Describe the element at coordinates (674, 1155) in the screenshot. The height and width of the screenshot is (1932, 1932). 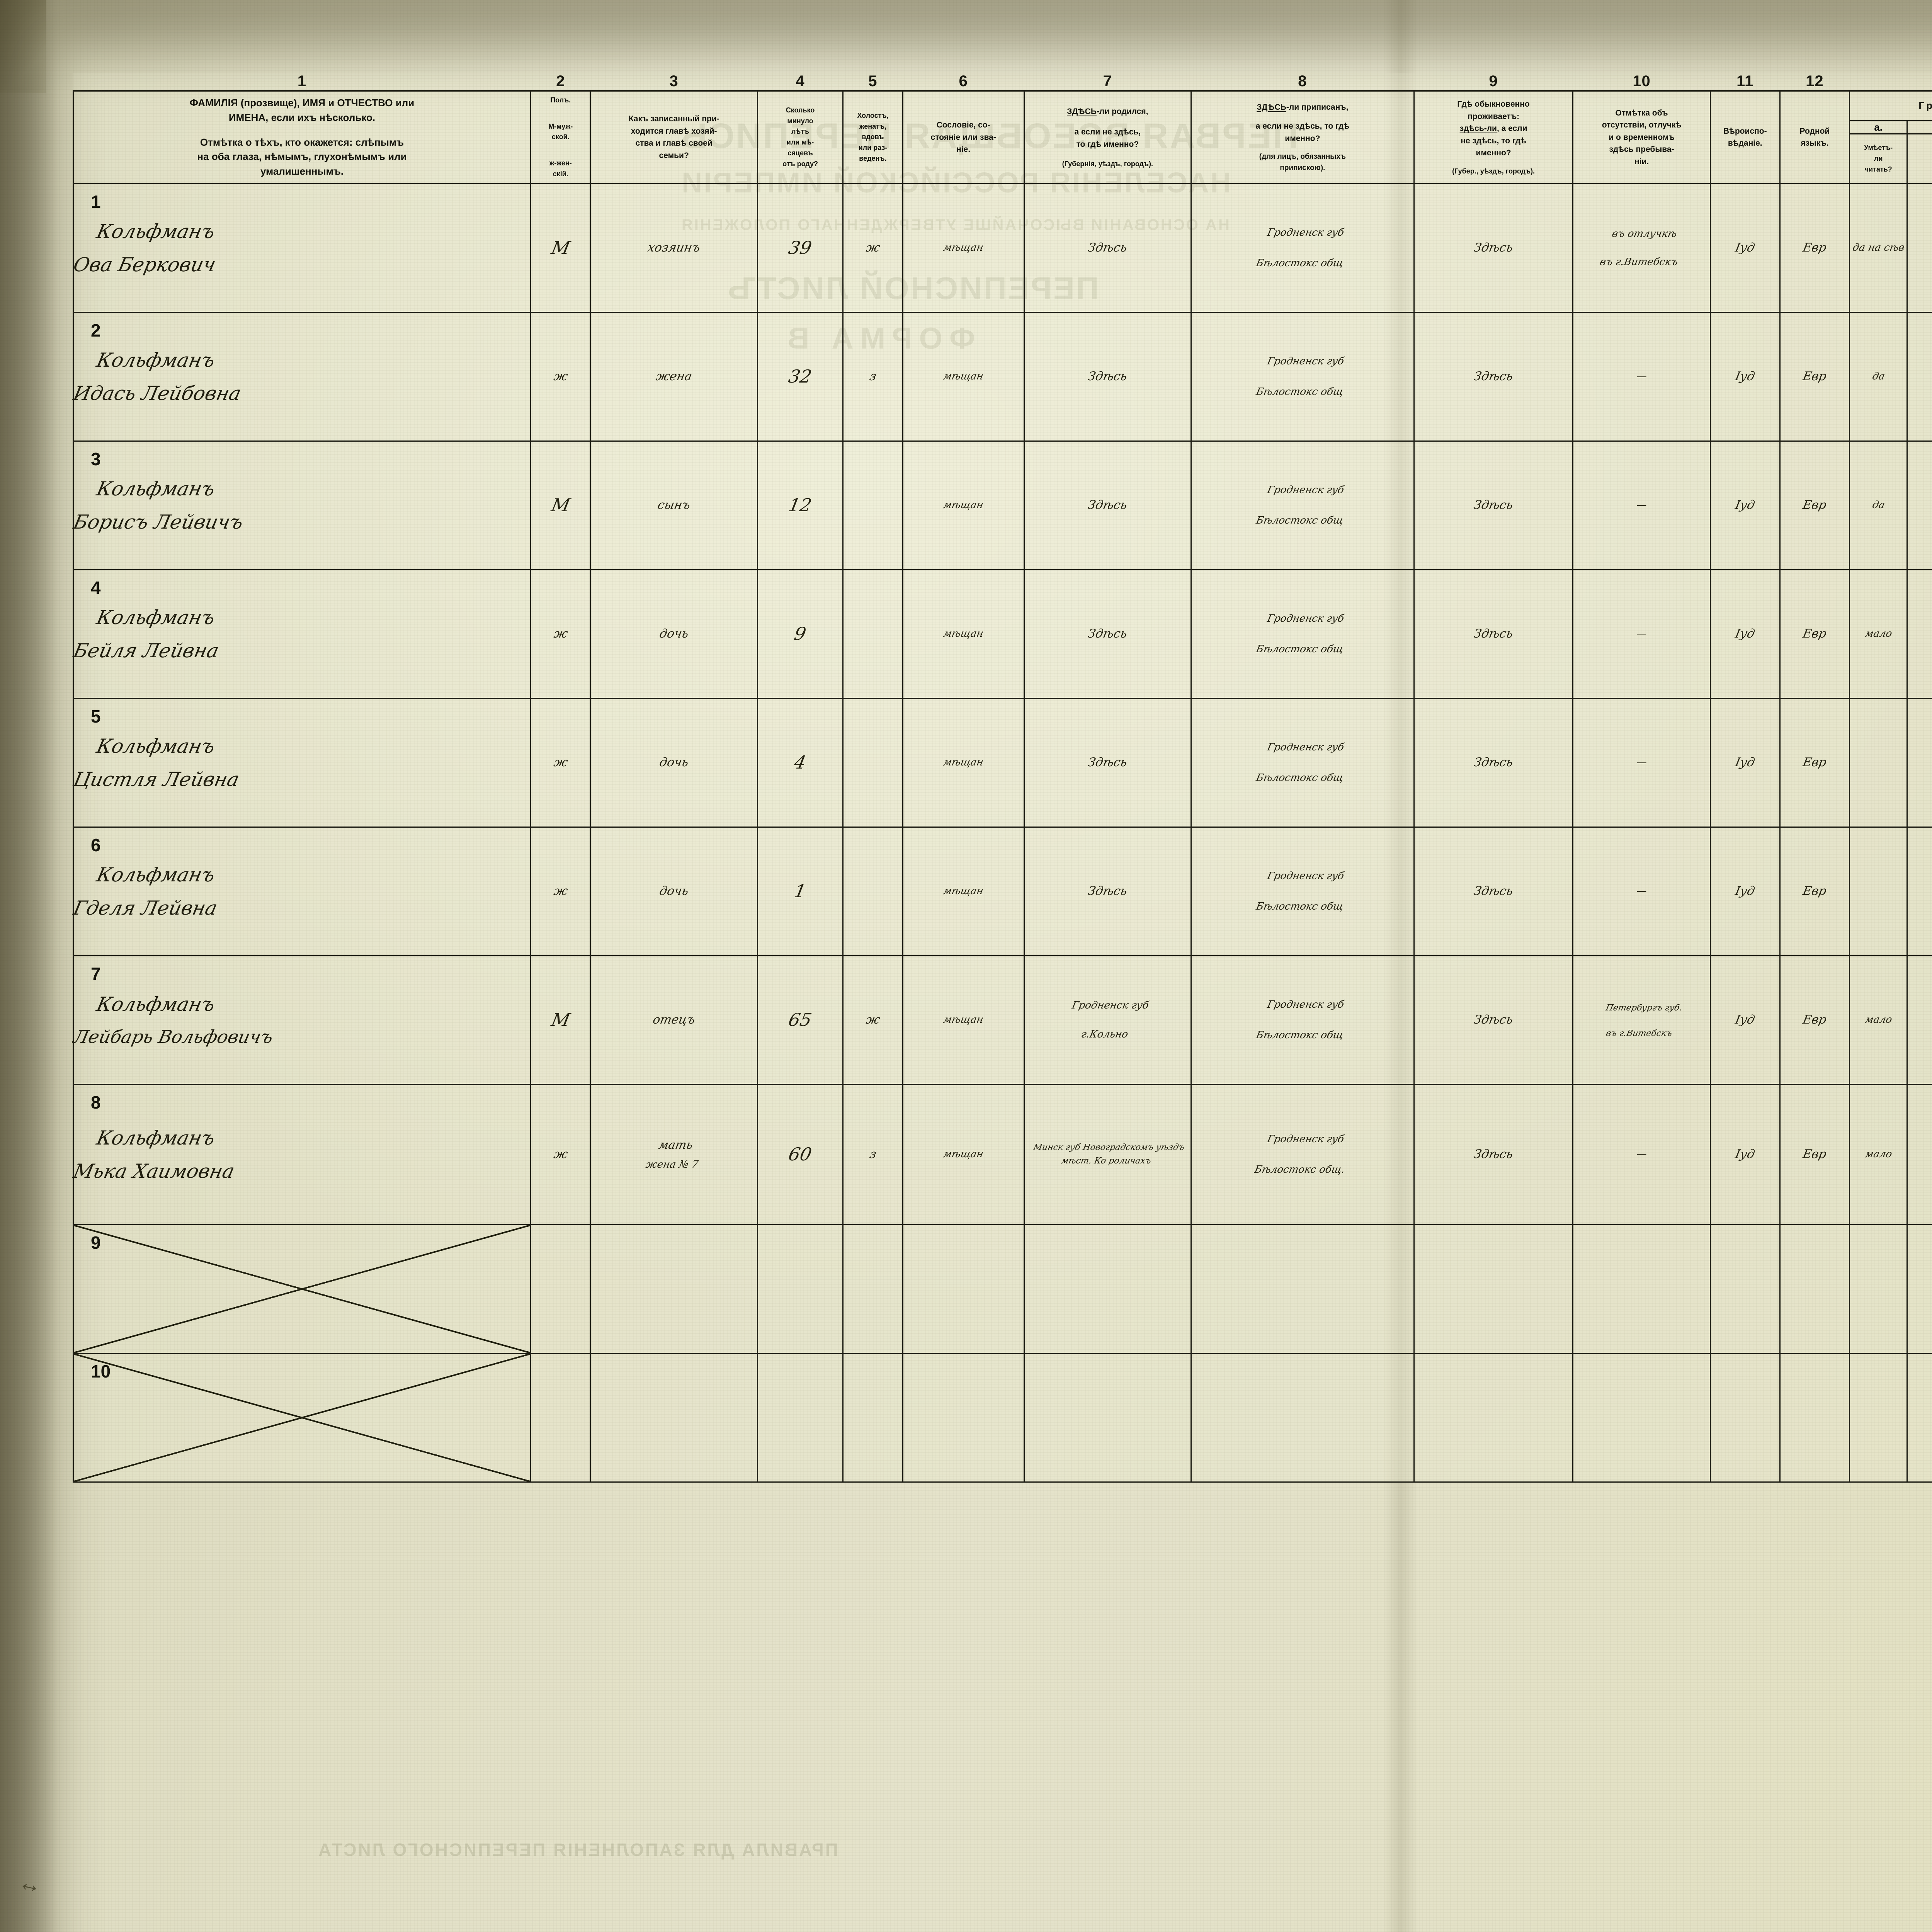
I see `cell-relation: мать жена № 7` at that location.